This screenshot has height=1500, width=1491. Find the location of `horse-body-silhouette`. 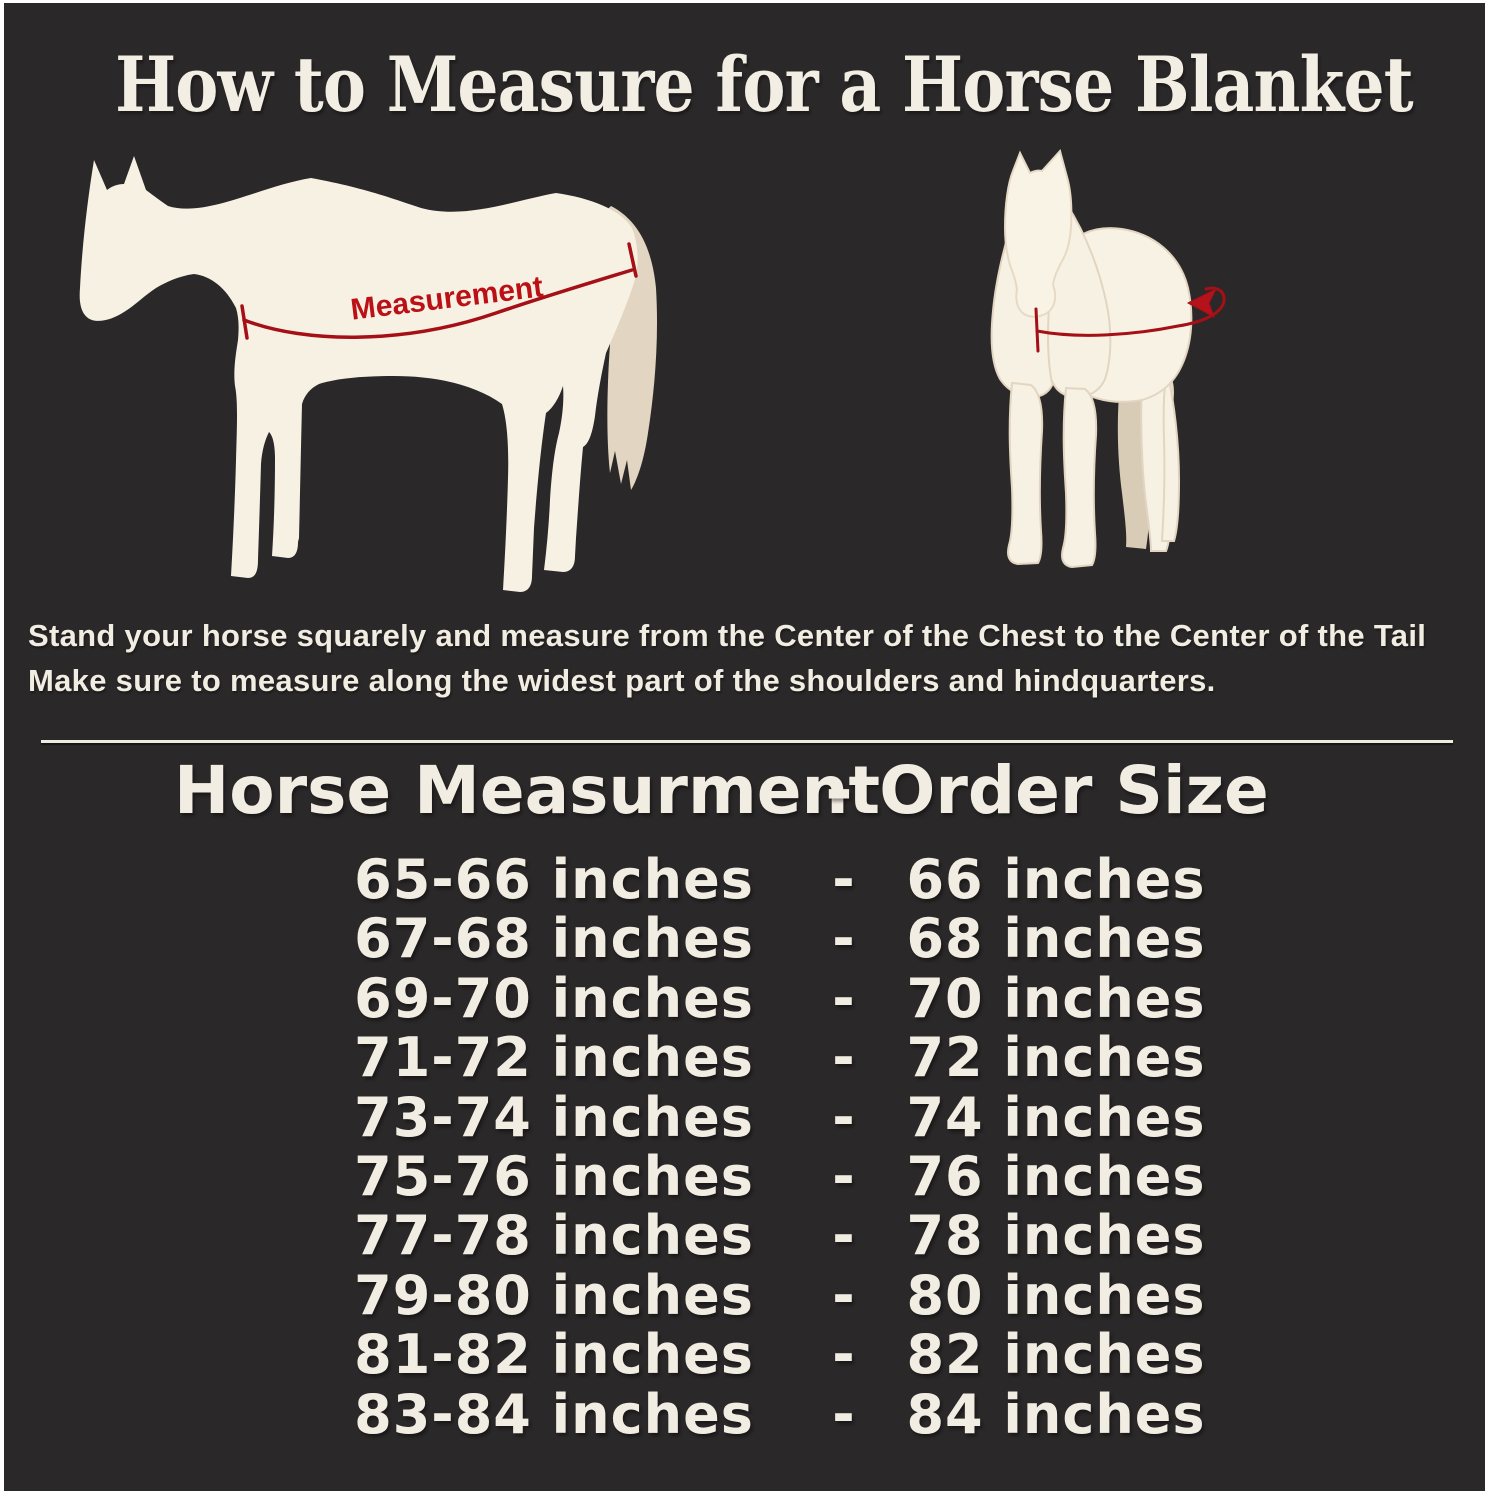

horse-body-silhouette is located at coordinates (358, 374).